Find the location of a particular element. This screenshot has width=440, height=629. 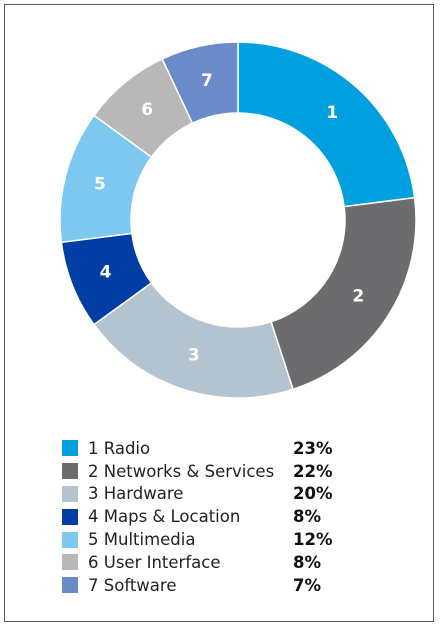

legend-label: 6 User Interface is located at coordinates (154, 562).